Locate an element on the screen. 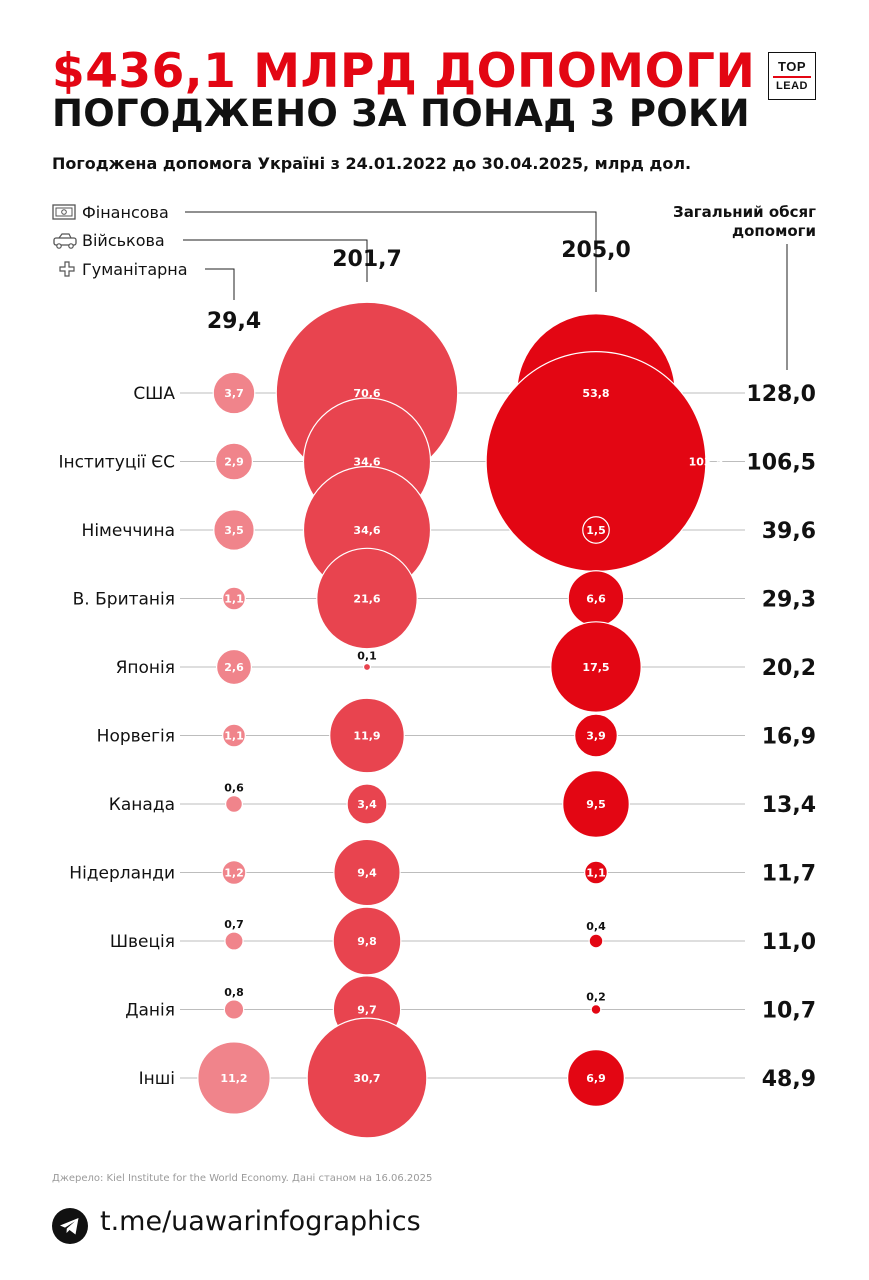 The image size is (869, 1280). totals-header-line1: Загальний обсяг is located at coordinates (744, 212).